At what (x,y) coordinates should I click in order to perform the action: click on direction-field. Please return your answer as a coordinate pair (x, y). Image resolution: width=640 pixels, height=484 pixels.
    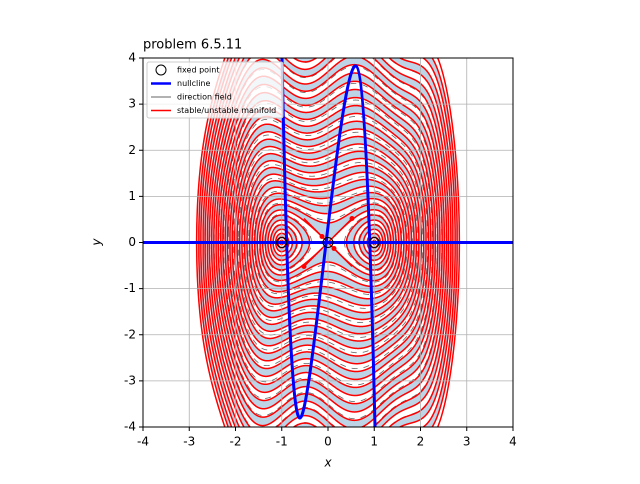
    Looking at the image, I should click on (328, 242).